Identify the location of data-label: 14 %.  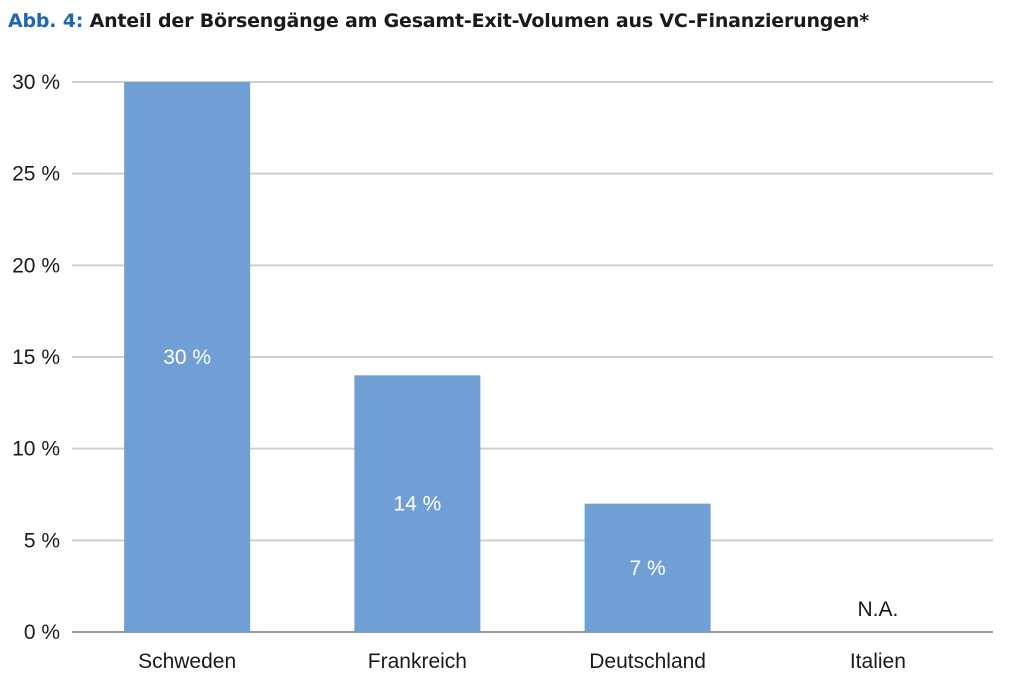
(417, 504).